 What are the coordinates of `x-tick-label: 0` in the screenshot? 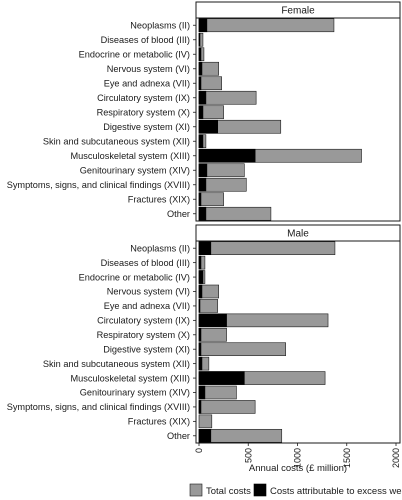 It's located at (199, 450).